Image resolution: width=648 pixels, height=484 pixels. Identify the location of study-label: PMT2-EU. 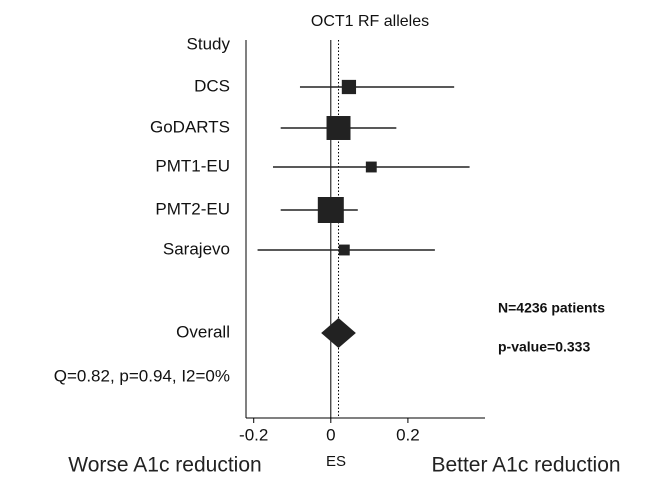
(192, 208).